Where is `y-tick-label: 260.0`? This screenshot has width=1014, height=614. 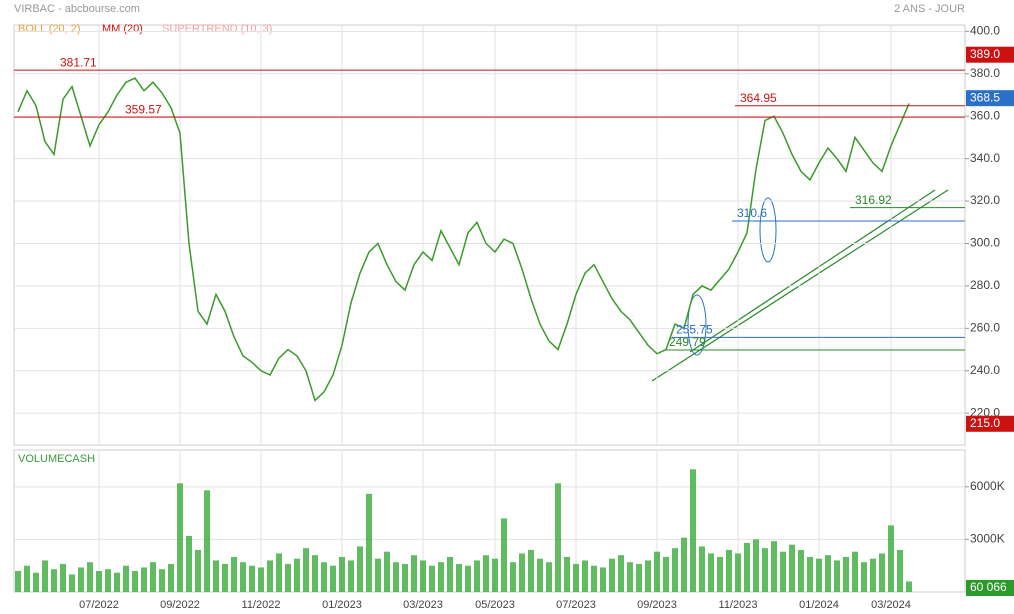
y-tick-label: 260.0 is located at coordinates (985, 328).